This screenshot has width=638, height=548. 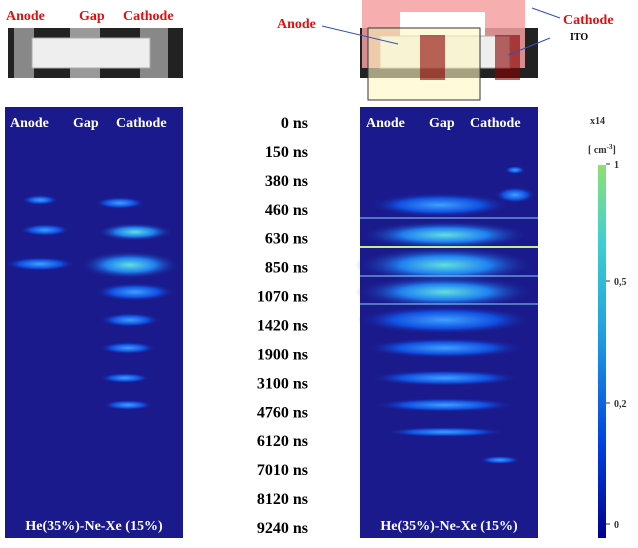 I want to click on time-label: 1070 ns, so click(x=282, y=297).